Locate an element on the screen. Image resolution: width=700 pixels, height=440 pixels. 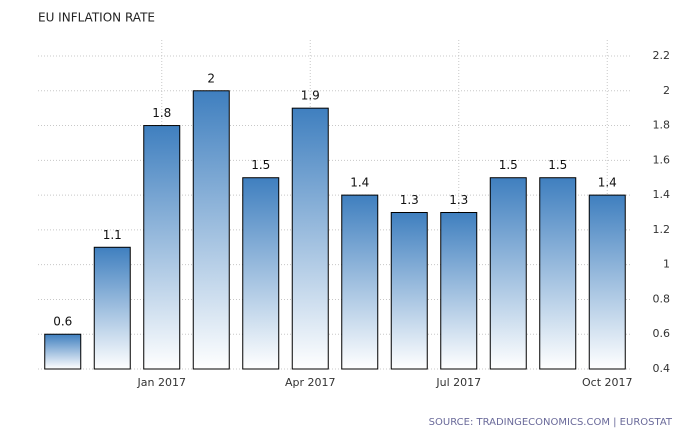
source-note: SOURCE: TRADINGECONOMICS.COM | EUROSTAT is located at coordinates (551, 422).